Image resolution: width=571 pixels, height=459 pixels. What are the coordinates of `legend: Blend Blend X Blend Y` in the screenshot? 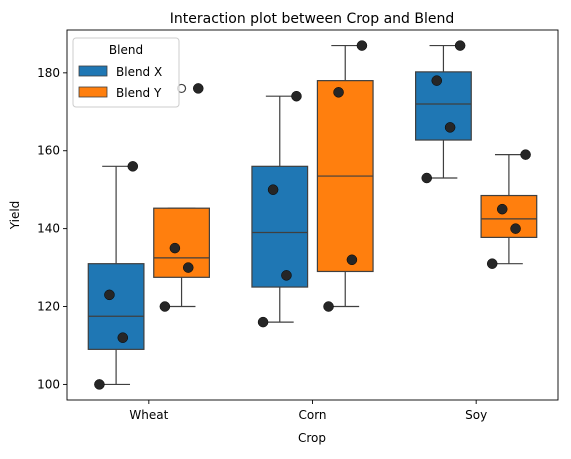 It's located at (126, 72).